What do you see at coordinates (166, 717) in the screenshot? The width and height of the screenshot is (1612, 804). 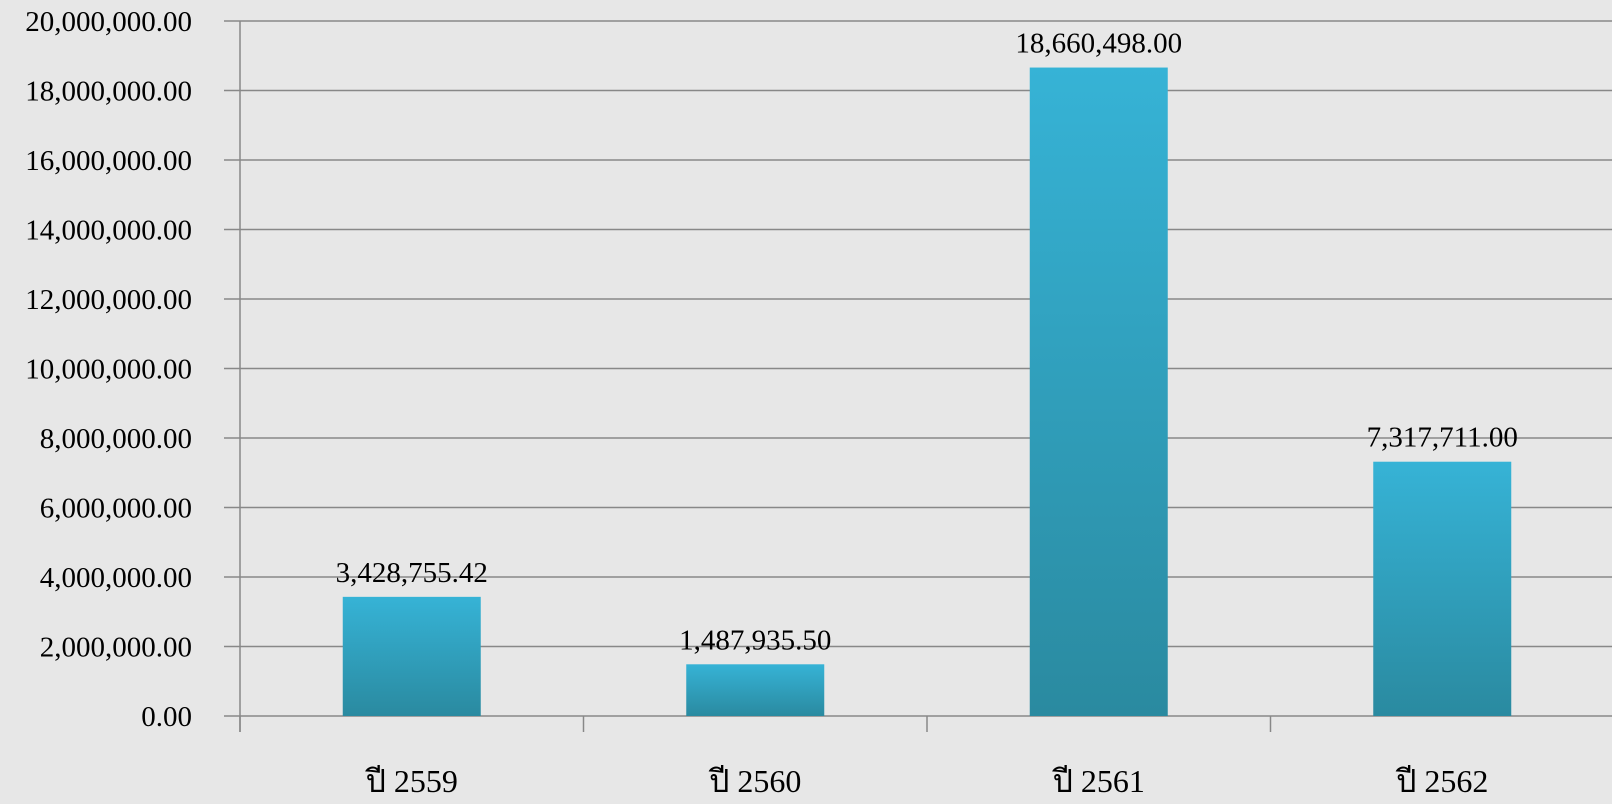 I see `y-tick-label: 0.00` at bounding box center [166, 717].